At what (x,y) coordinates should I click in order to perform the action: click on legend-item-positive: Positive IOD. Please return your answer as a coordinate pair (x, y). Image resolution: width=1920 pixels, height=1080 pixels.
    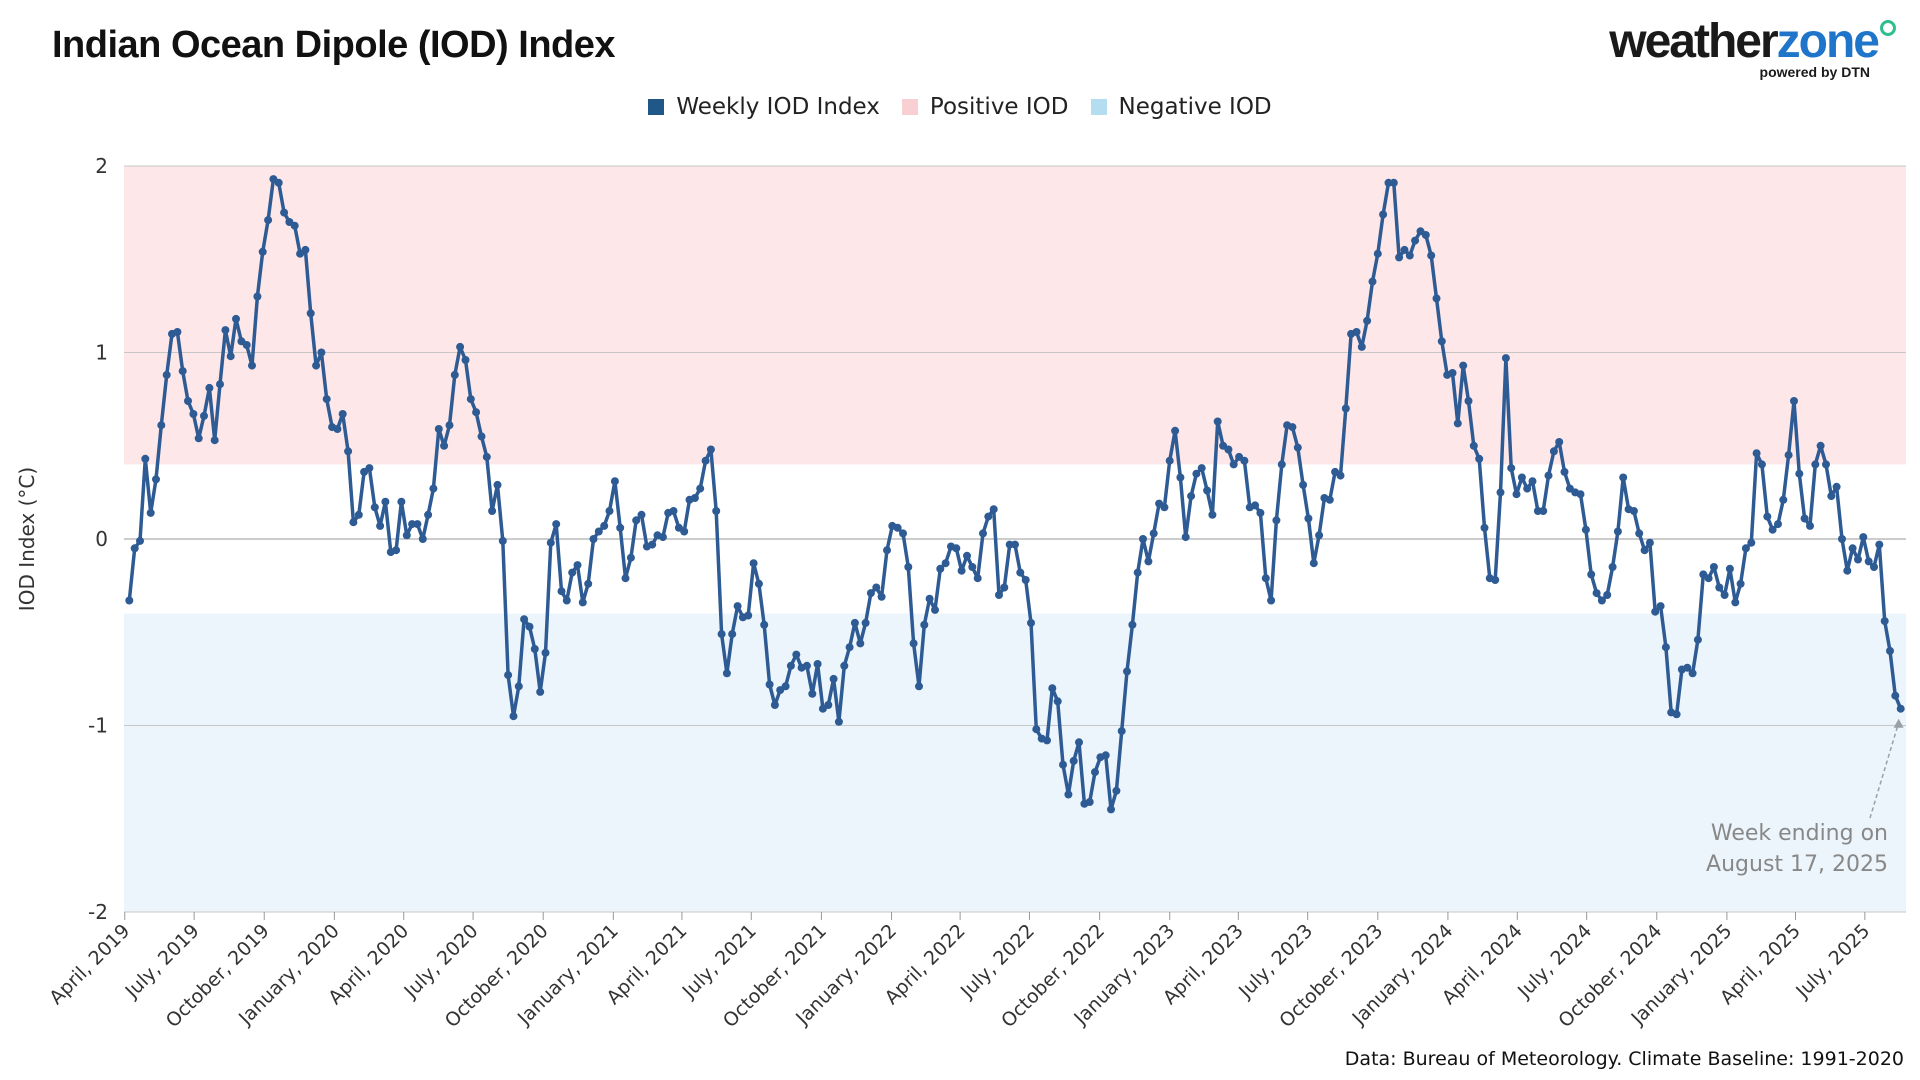
    Looking at the image, I should click on (985, 107).